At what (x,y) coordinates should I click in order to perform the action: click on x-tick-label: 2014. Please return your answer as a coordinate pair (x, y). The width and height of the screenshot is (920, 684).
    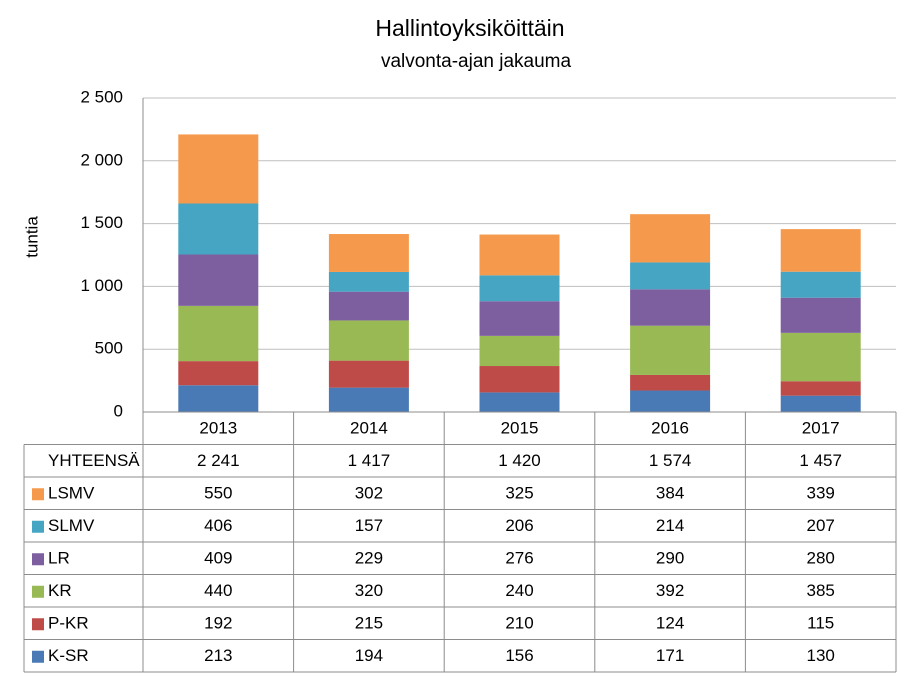
    Looking at the image, I should click on (369, 428).